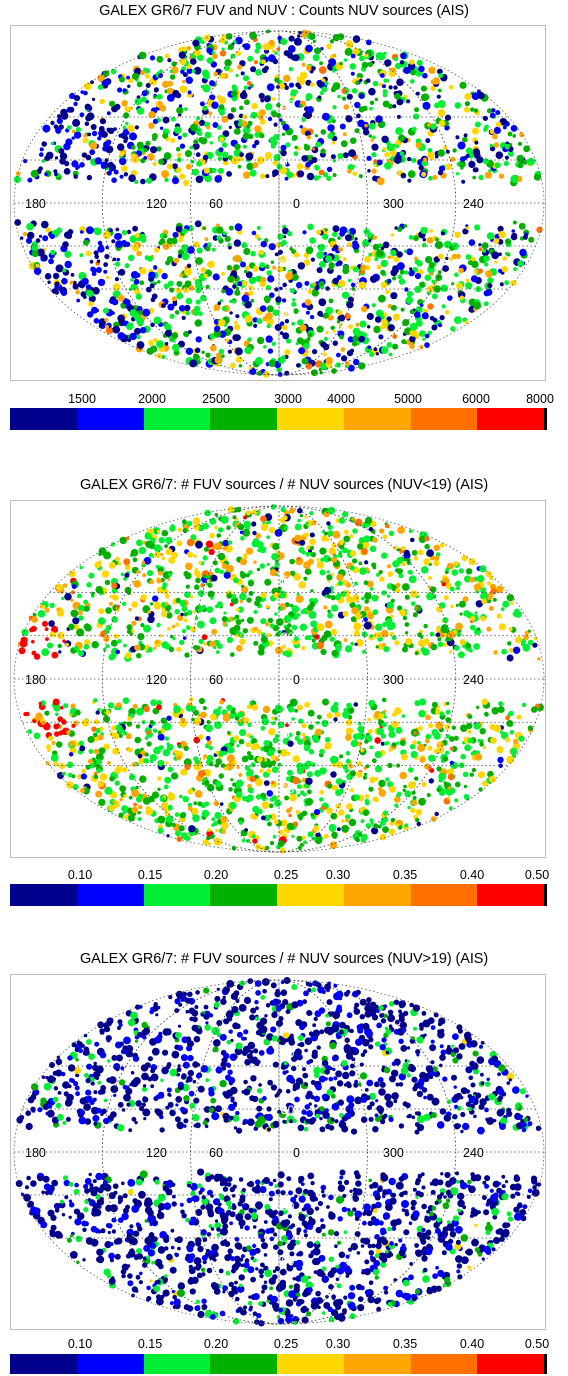  What do you see at coordinates (341, 399) in the screenshot?
I see `colorbar-tick-label: 4000` at bounding box center [341, 399].